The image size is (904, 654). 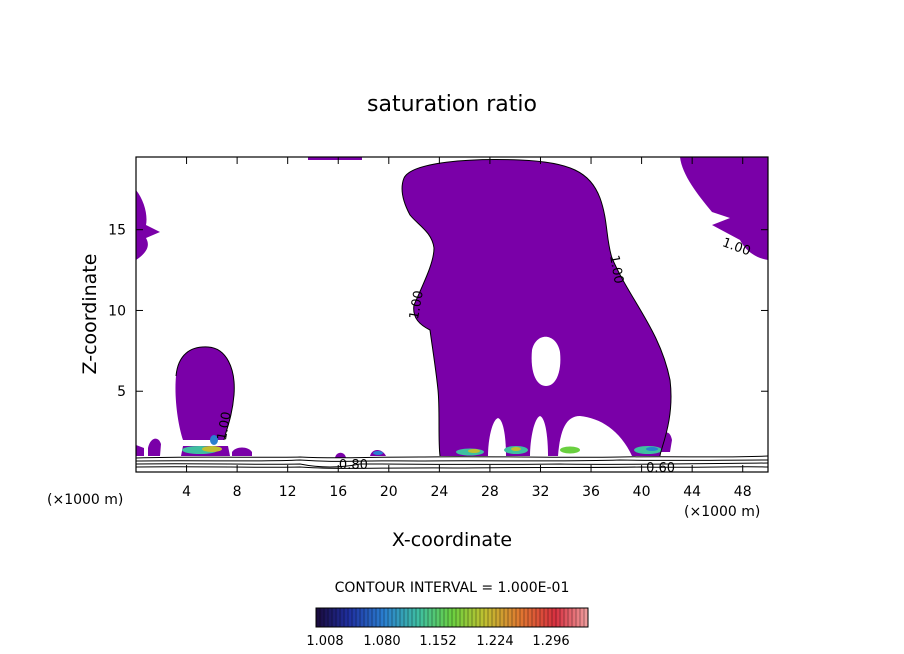 I want to click on x-unit-left: (×1000 m), so click(x=85, y=500).